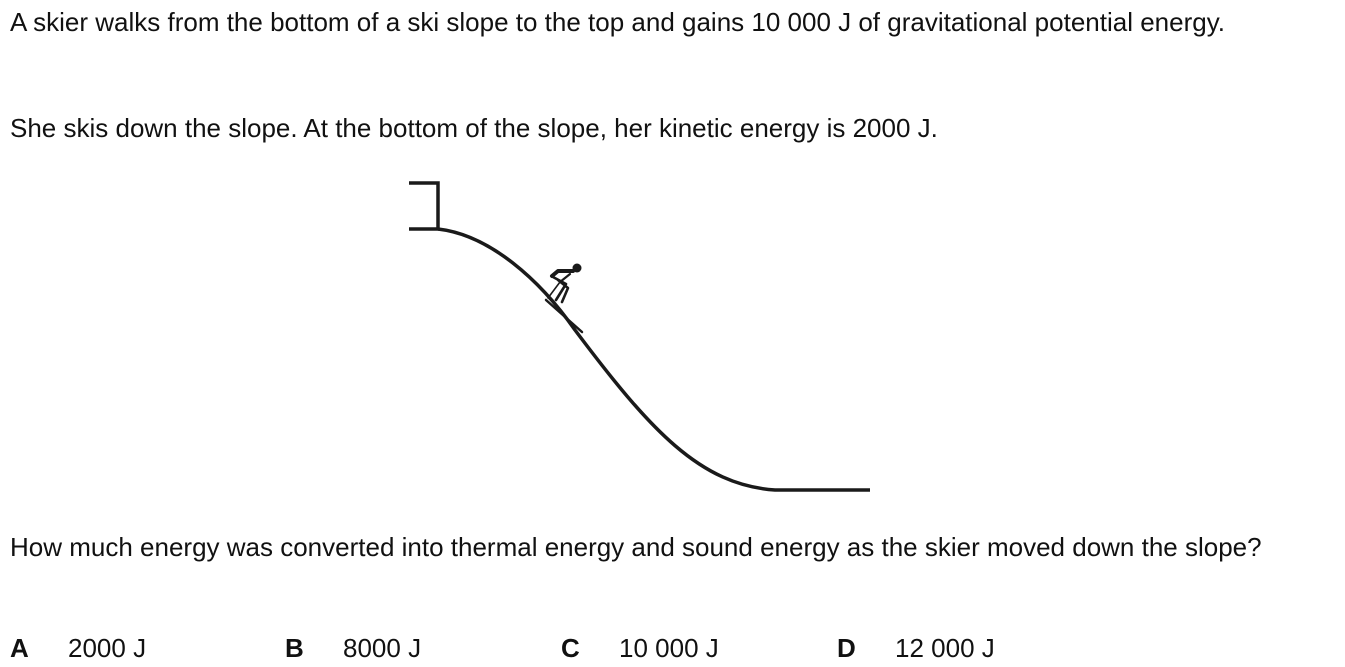 This screenshot has width=1345, height=667. Describe the element at coordinates (424, 206) in the screenshot. I see `slope-top-platform` at that location.